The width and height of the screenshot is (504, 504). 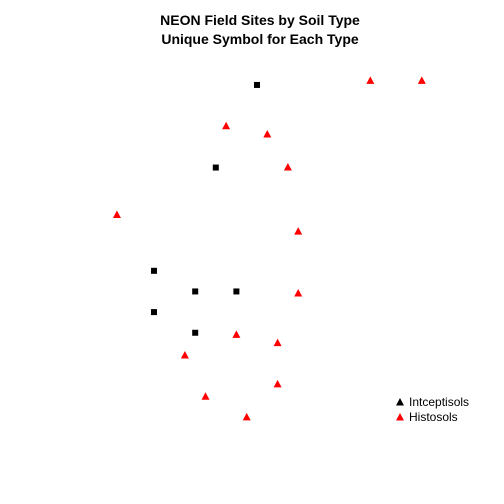 What do you see at coordinates (260, 39) in the screenshot?
I see `chart-subtitle: Unique Symbol for Each Type` at bounding box center [260, 39].